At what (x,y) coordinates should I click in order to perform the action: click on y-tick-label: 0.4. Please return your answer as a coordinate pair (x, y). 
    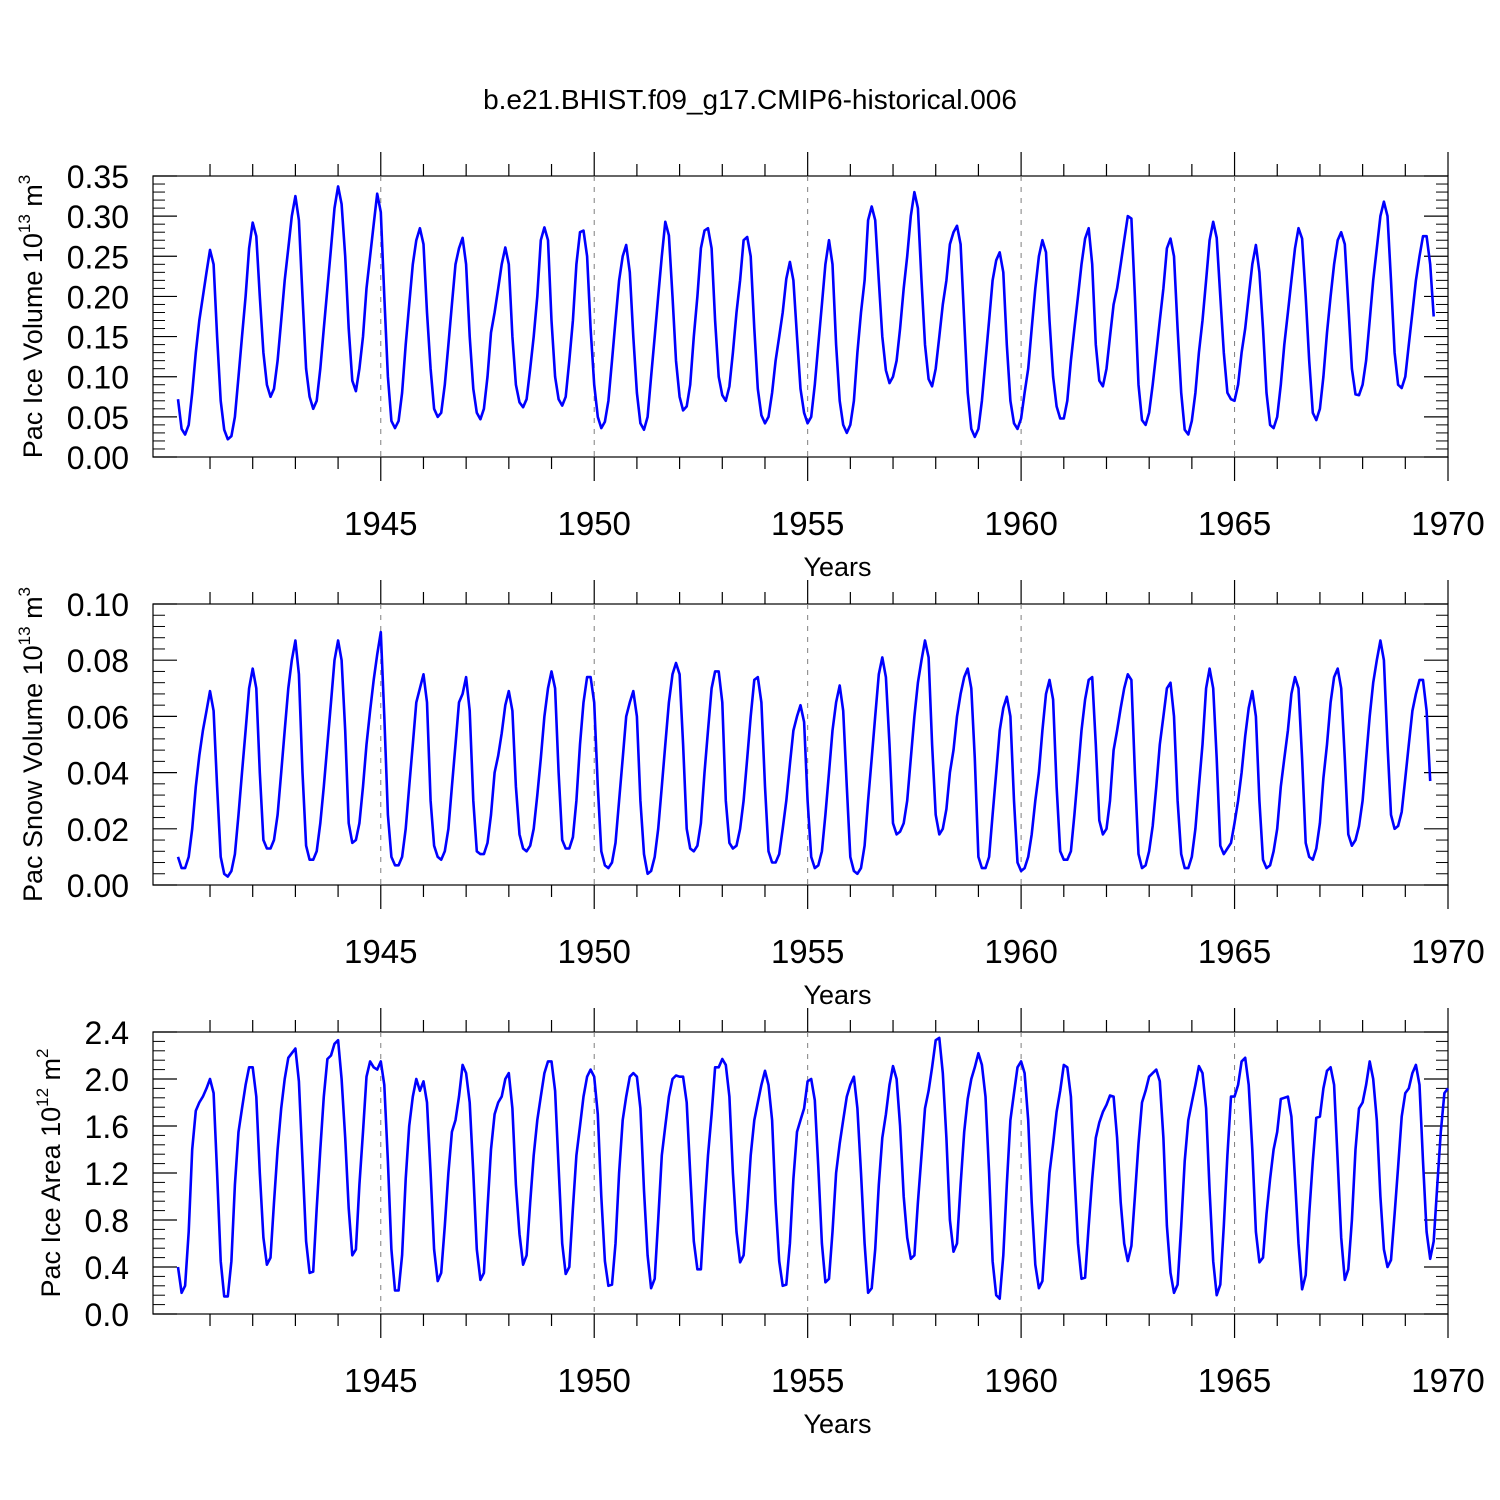
    Looking at the image, I should click on (107, 1268).